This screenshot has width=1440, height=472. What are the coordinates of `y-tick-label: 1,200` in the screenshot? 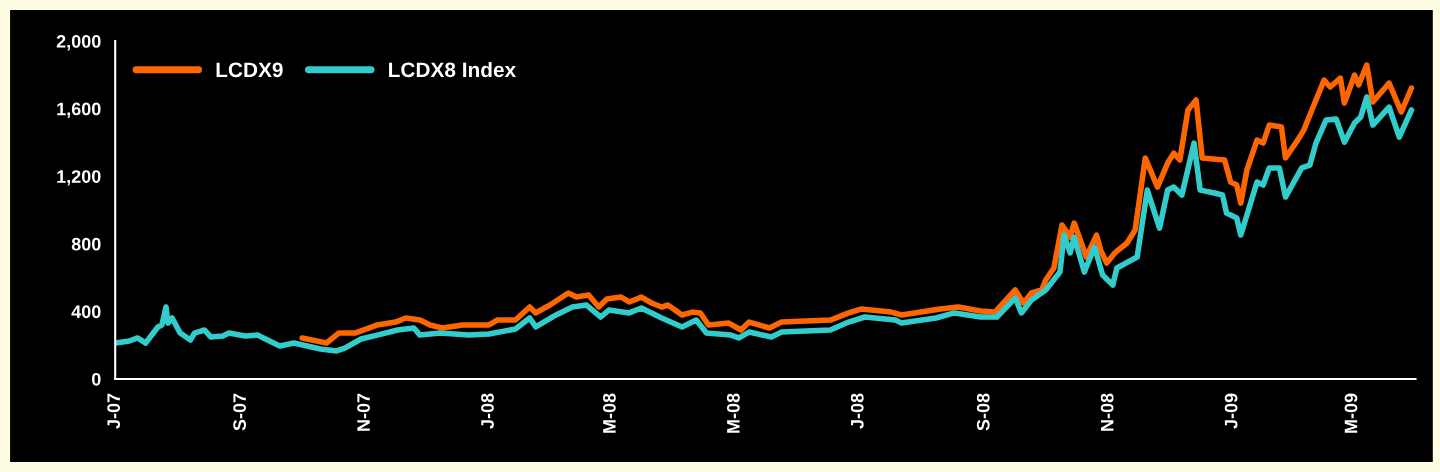 It's located at (79, 178).